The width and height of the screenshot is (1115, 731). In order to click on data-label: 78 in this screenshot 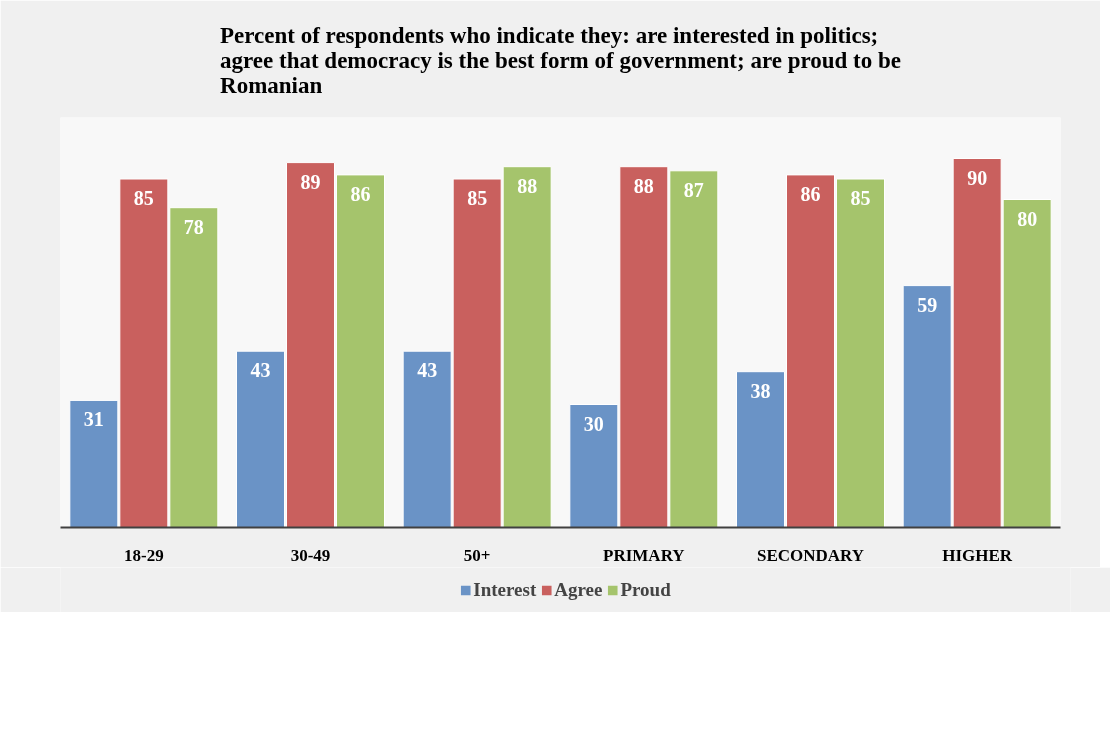, I will do `click(193, 226)`.